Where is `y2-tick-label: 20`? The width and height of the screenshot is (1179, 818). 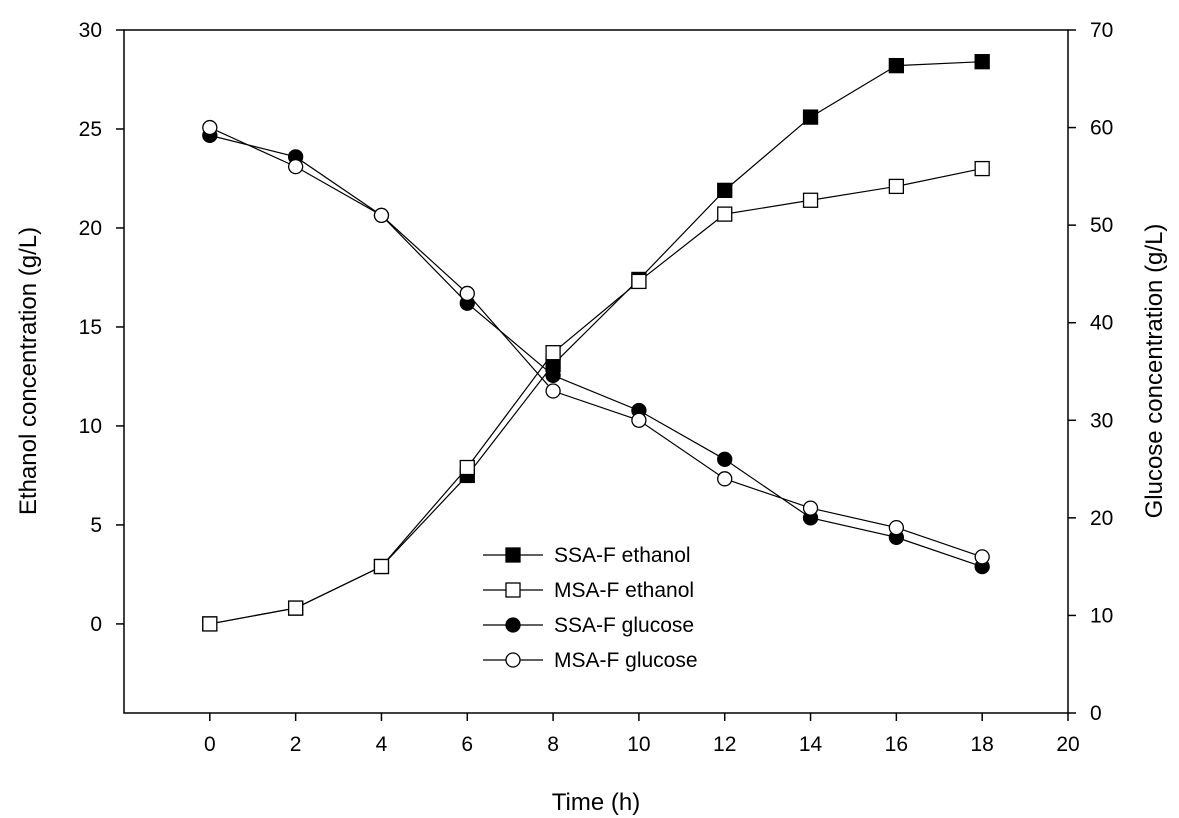 y2-tick-label: 20 is located at coordinates (1101, 518).